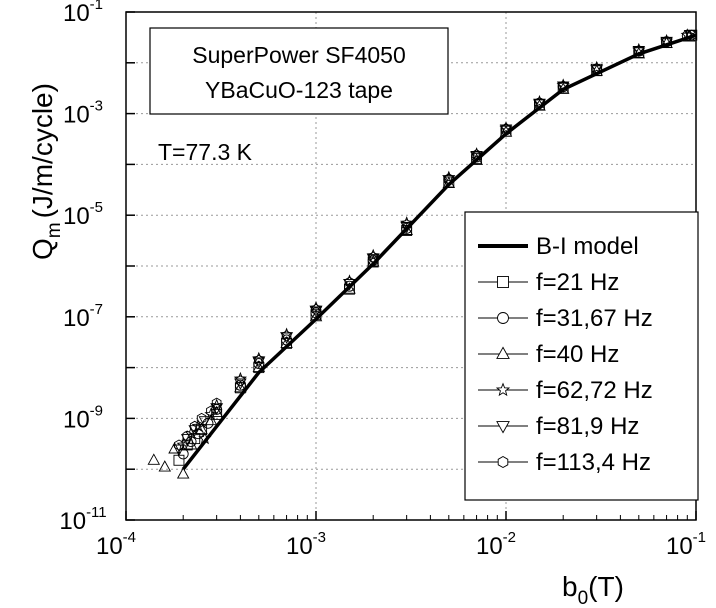 The width and height of the screenshot is (716, 608). I want to click on y-tick-label: 10⁻⁷, so click(83, 316).